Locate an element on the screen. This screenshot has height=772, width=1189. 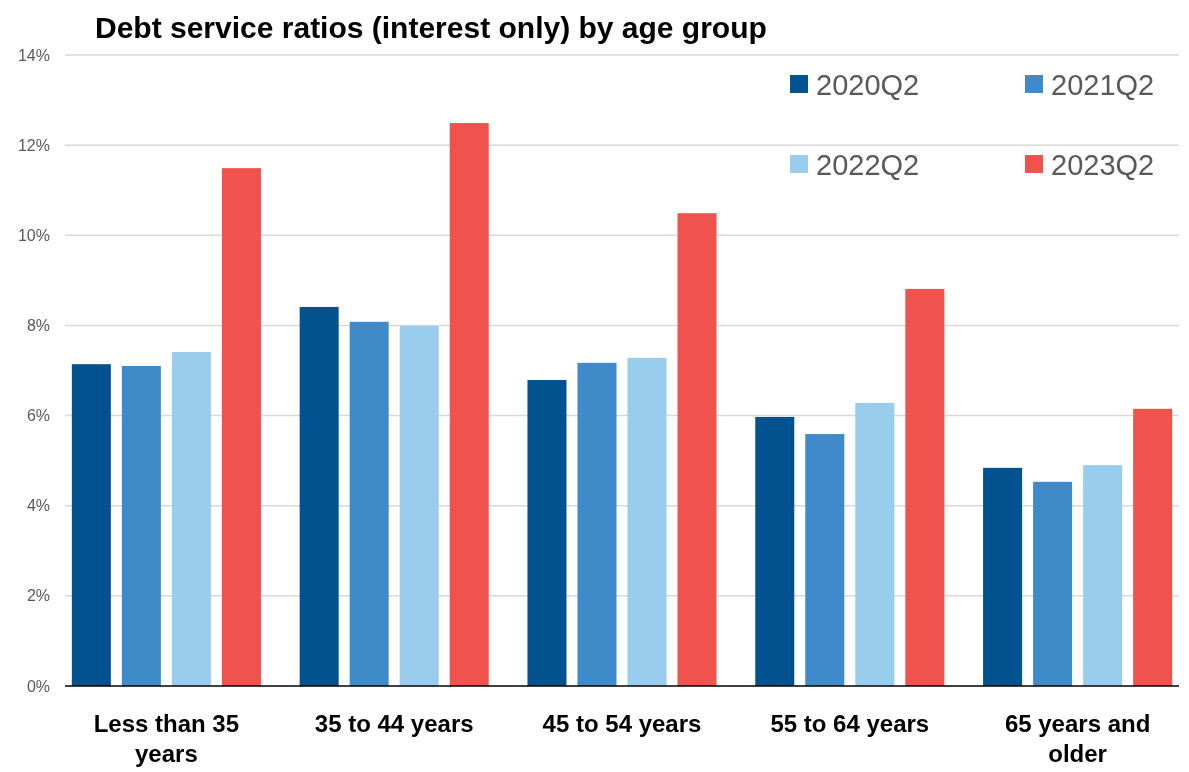
y-tick-label: 2% is located at coordinates (38, 596).